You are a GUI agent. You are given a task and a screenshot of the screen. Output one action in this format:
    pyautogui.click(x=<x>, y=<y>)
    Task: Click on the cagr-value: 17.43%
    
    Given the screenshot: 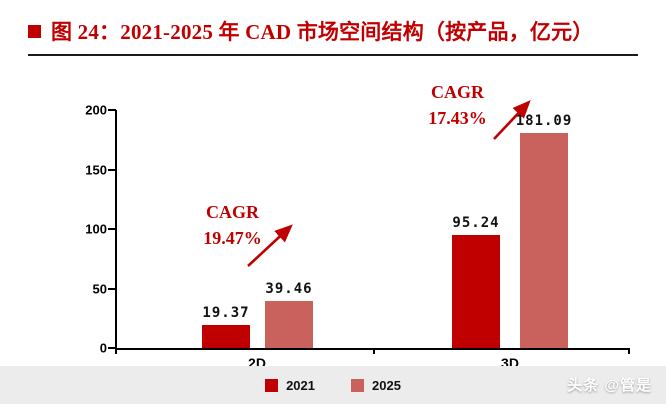 What is the action you would take?
    pyautogui.click(x=457, y=118)
    